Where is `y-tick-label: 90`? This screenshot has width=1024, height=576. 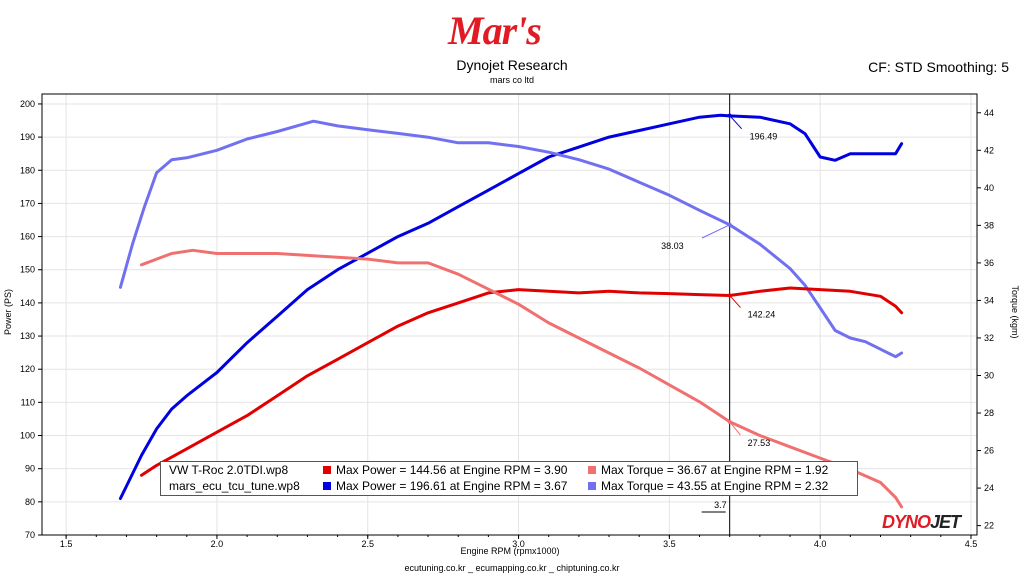 y-tick-label: 90 is located at coordinates (30, 469).